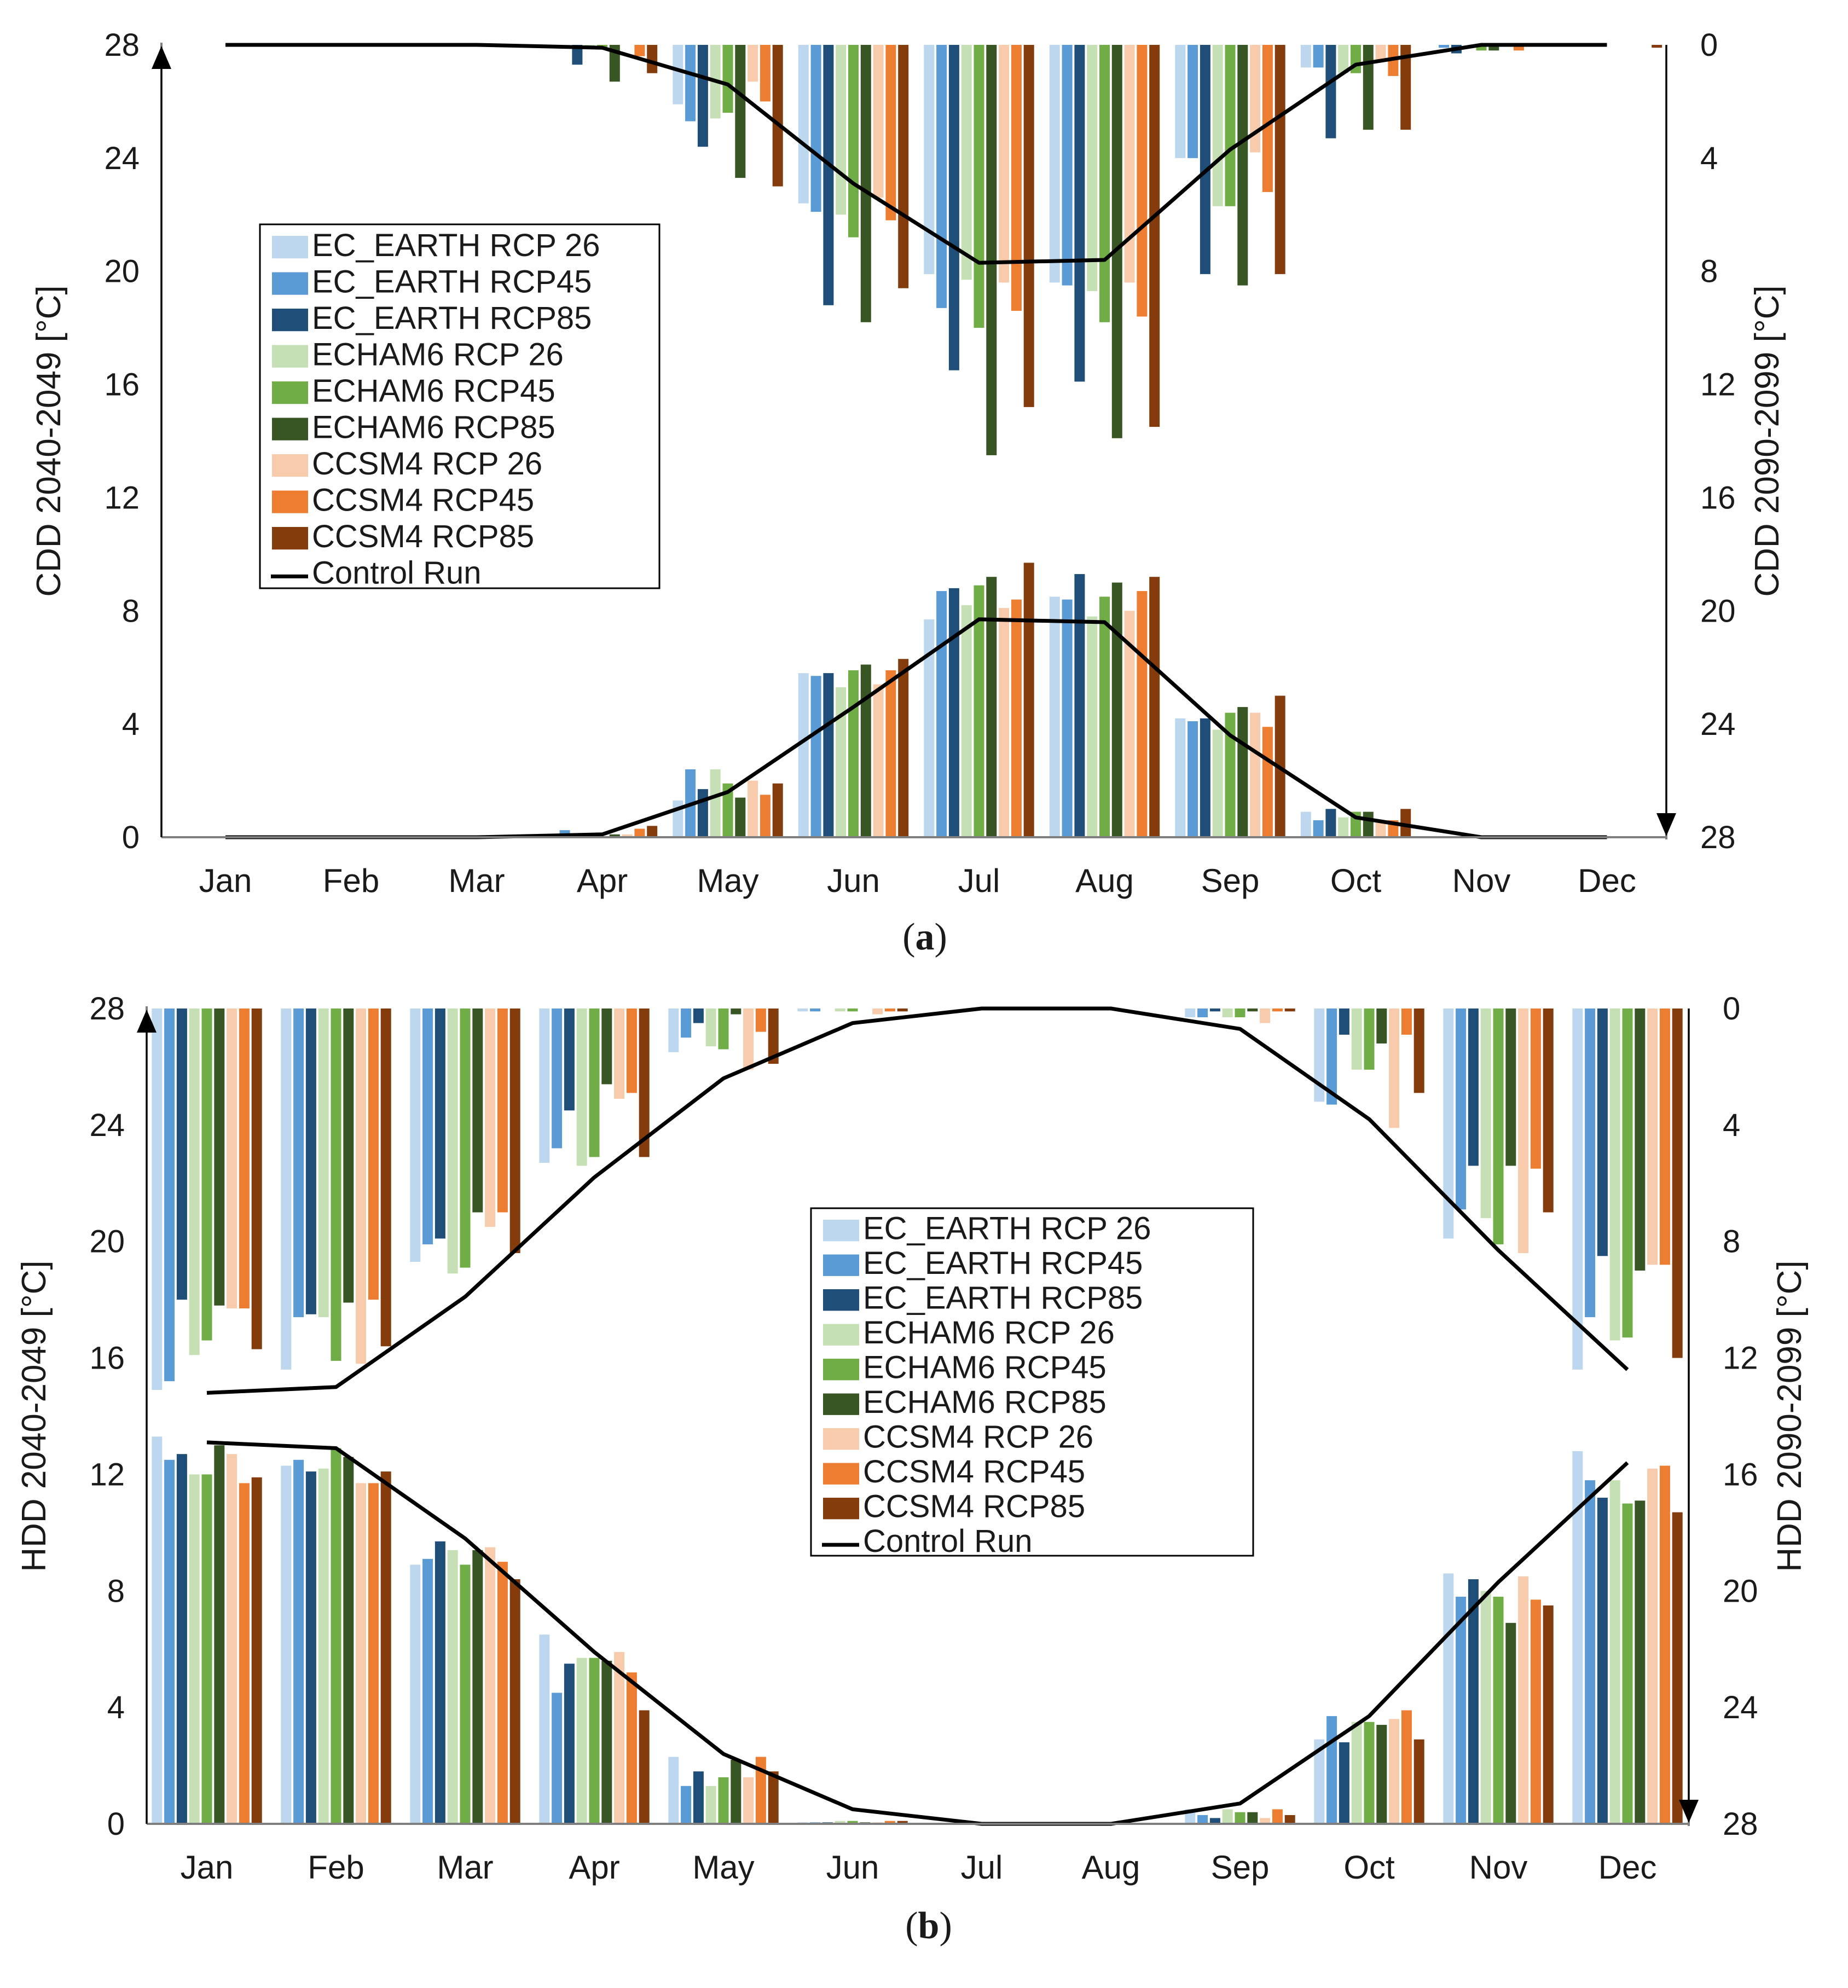 The width and height of the screenshot is (1848, 1988). What do you see at coordinates (982, 1867) in the screenshot?
I see `x-tick-label: Jul` at bounding box center [982, 1867].